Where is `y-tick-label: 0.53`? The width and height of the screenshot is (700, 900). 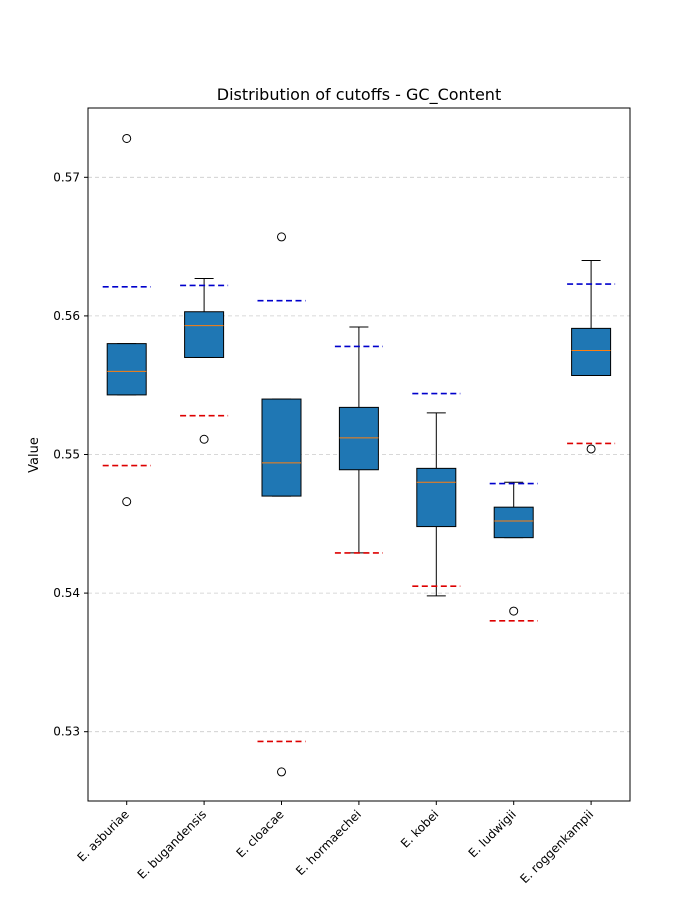
y-tick-label: 0.53 is located at coordinates (66, 732).